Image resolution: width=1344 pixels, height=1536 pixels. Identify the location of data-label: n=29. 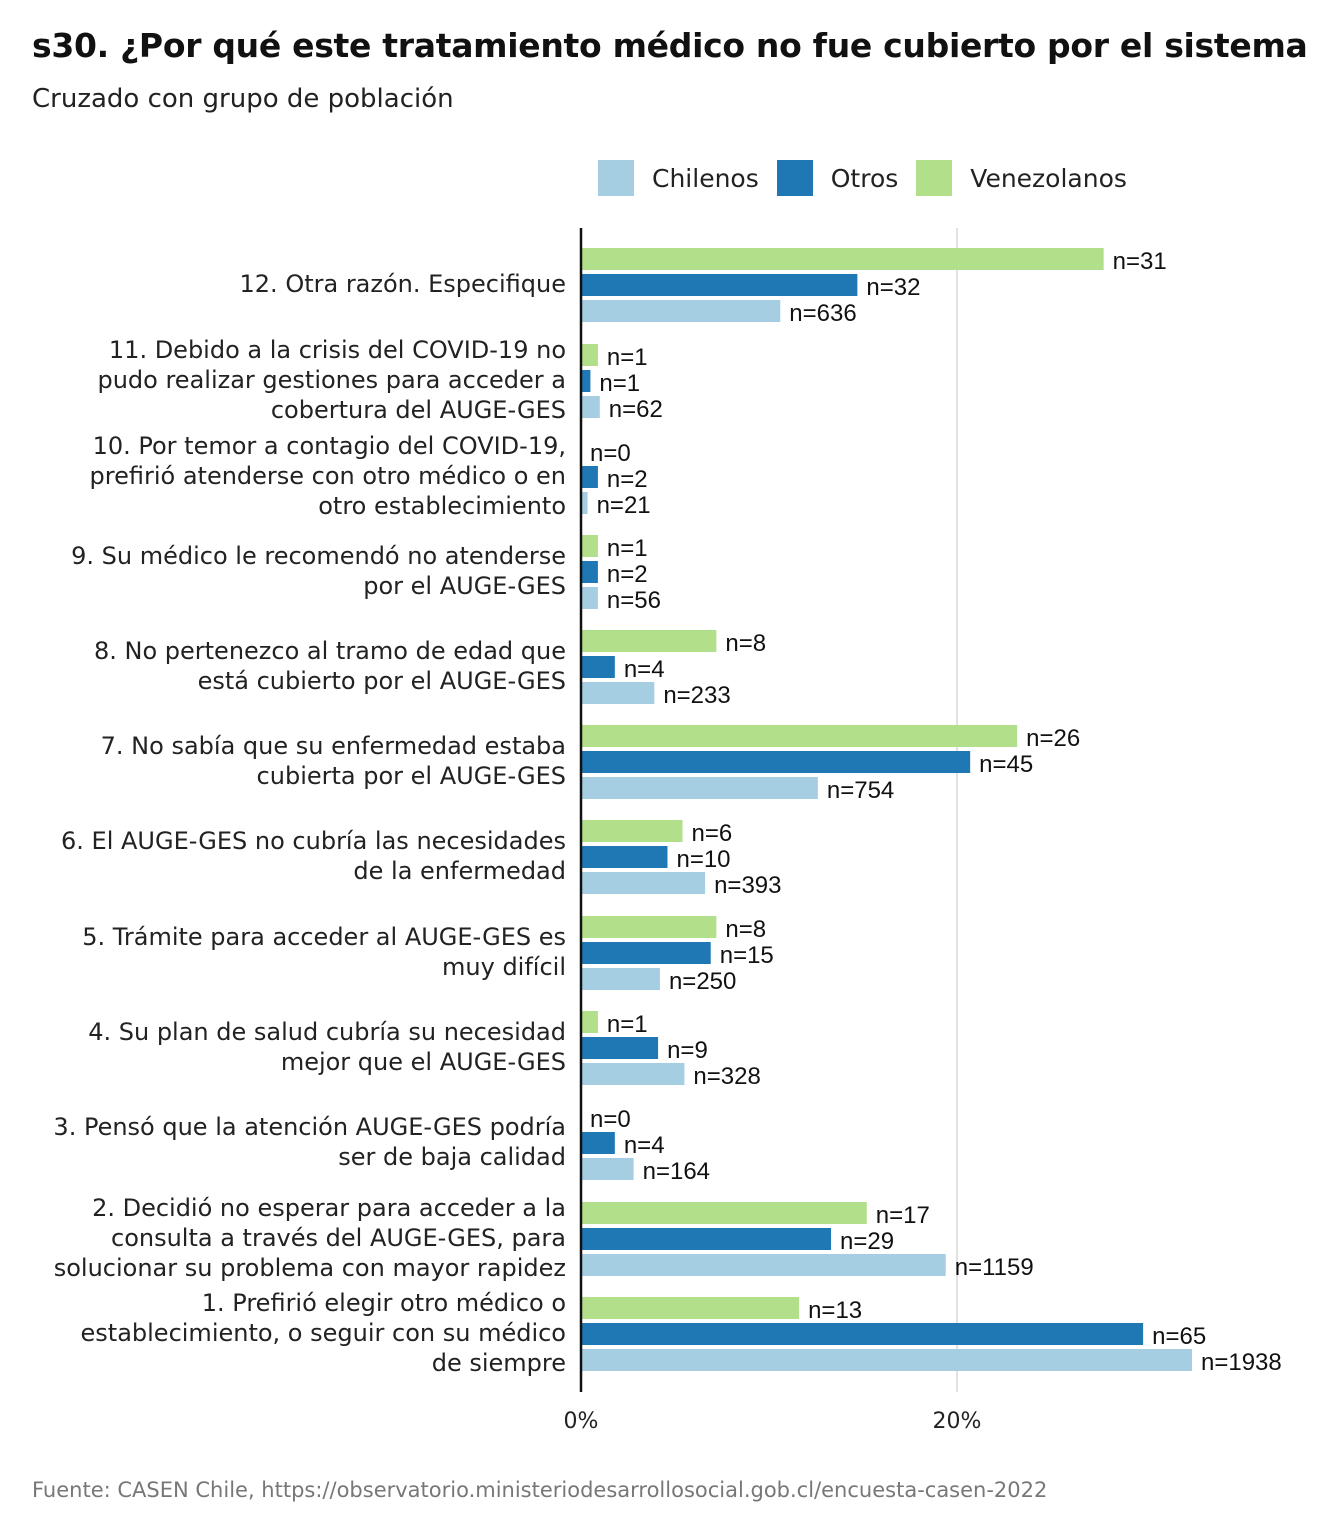
(867, 1241).